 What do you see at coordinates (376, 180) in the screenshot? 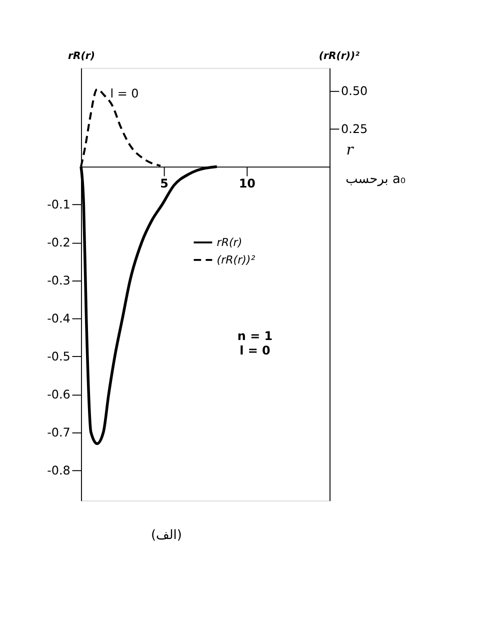
I see `text: برحسب a₀` at bounding box center [376, 180].